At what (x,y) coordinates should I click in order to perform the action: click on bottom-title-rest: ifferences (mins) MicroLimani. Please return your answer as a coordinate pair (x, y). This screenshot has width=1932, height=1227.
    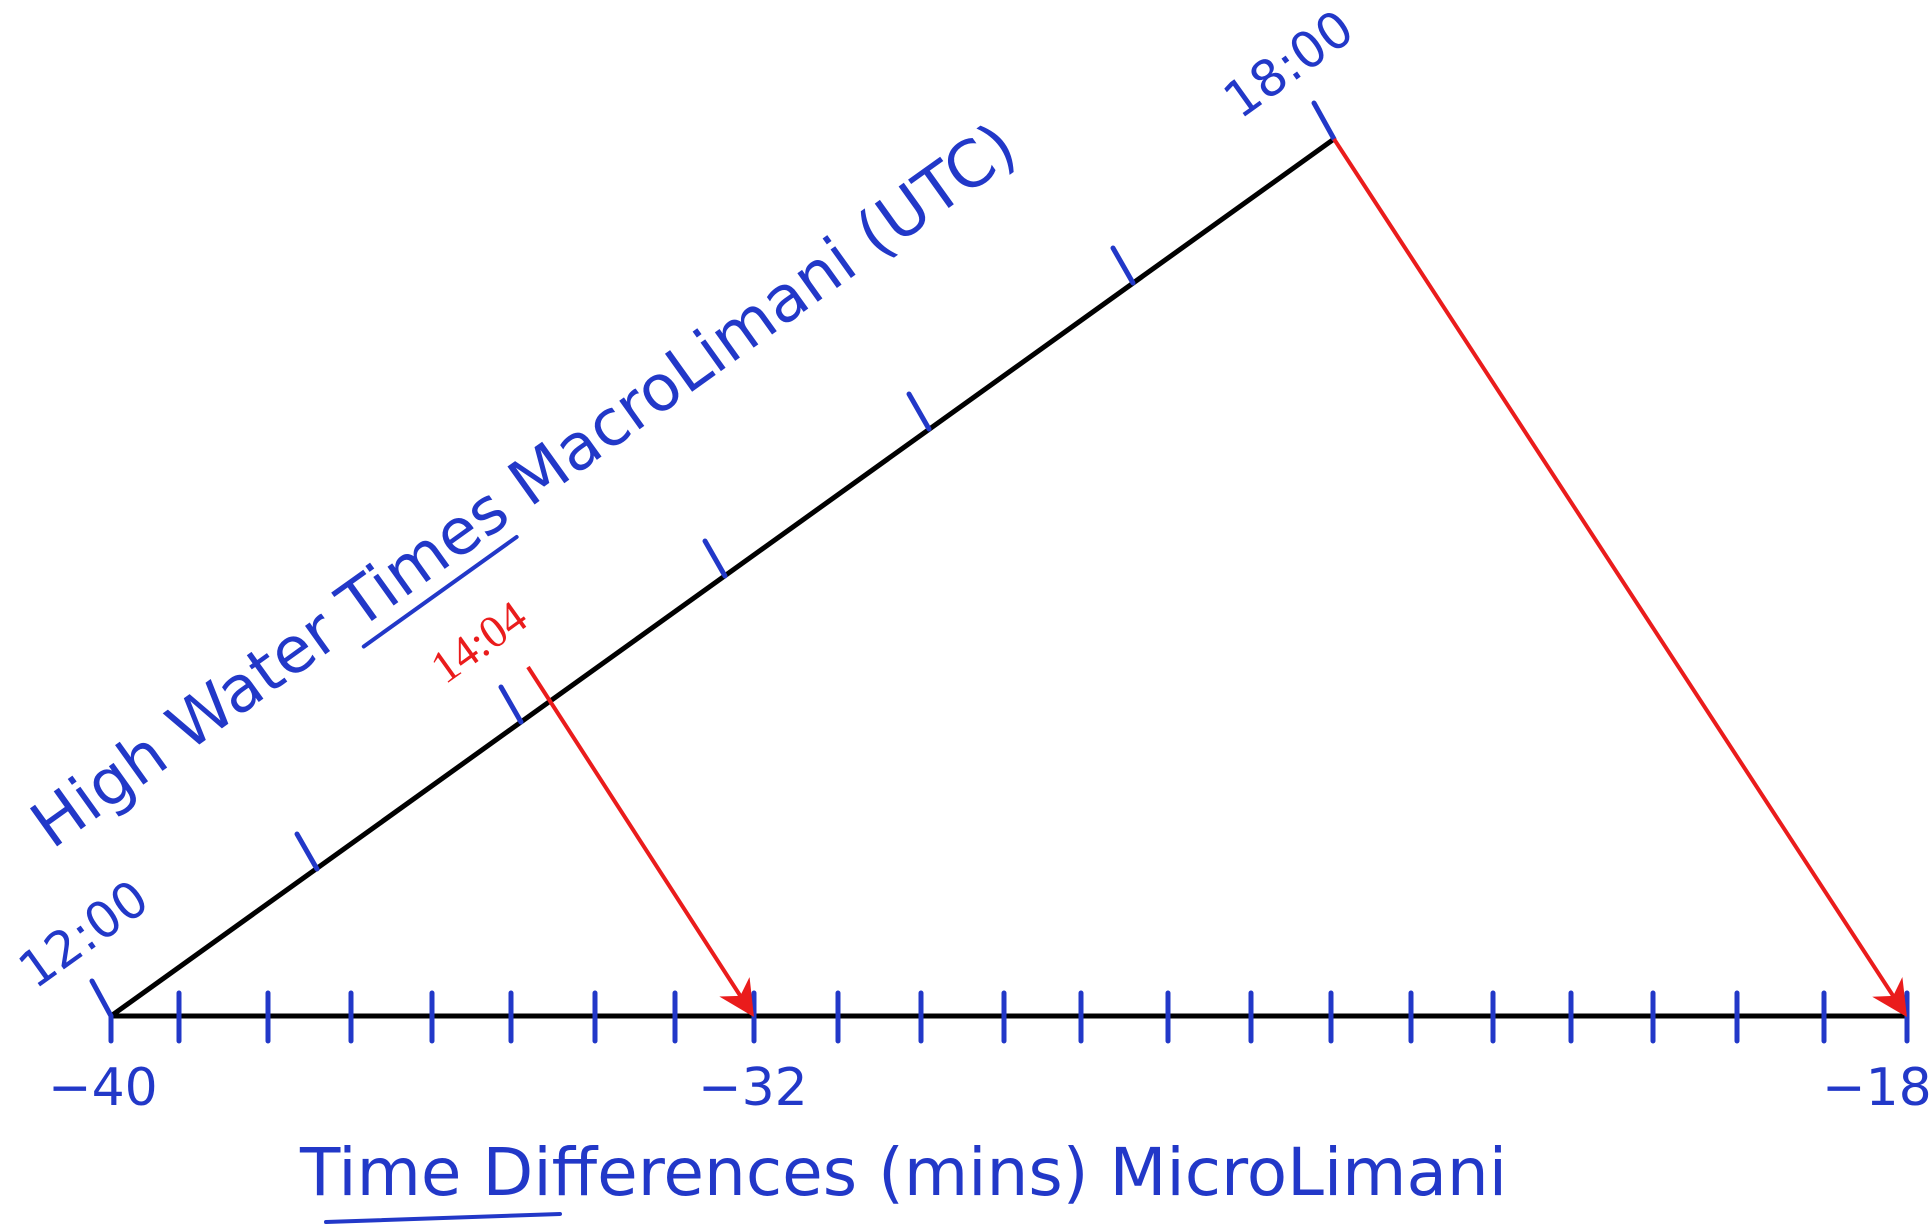
    Looking at the image, I should click on (1020, 1172).